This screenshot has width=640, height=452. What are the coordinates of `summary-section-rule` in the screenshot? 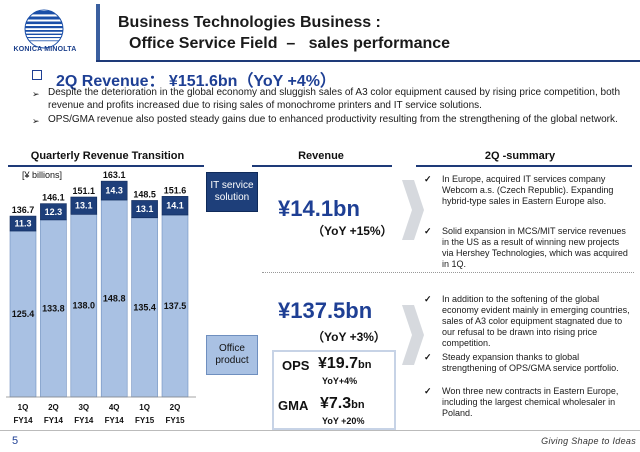 It's located at (524, 166).